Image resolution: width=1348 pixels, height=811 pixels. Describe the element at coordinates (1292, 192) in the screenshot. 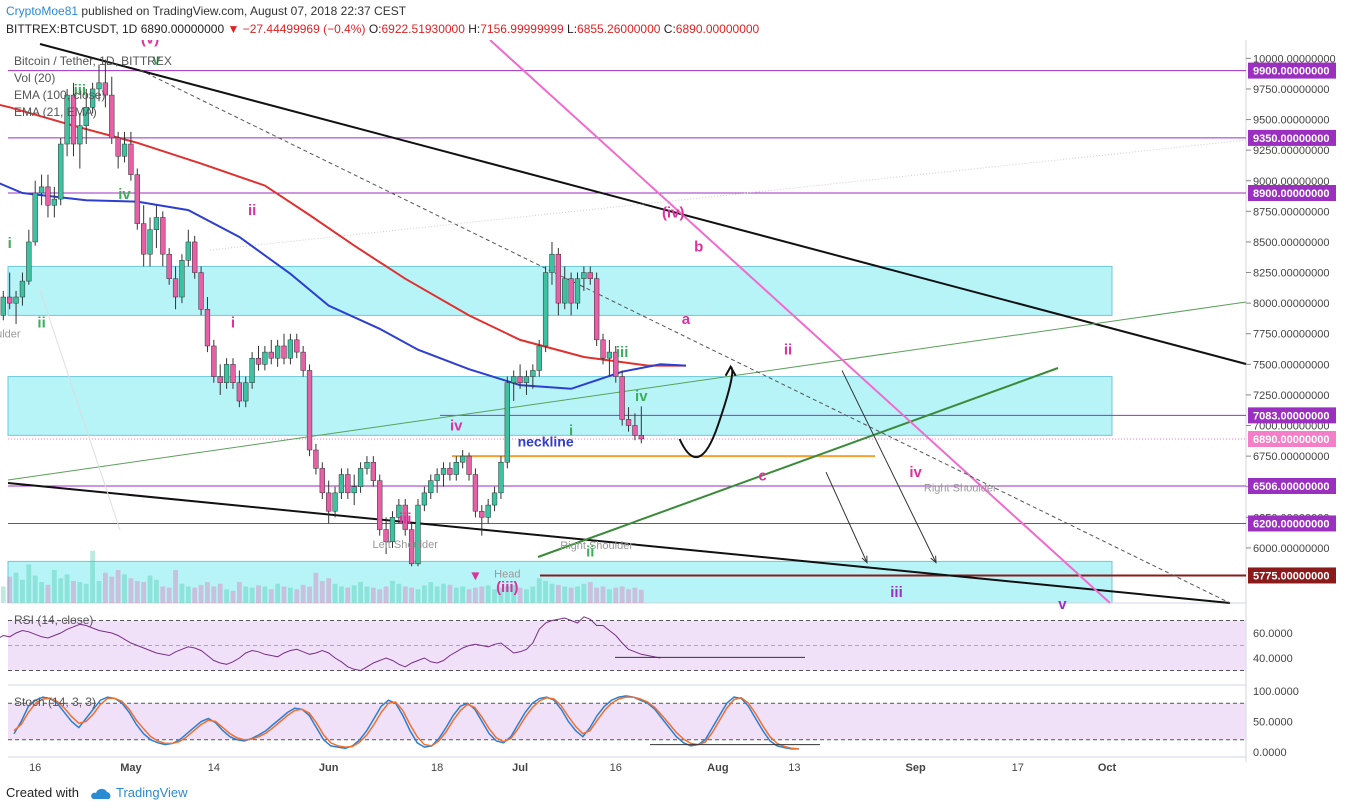

I see `price-label-8900: 8900.00000000` at that location.